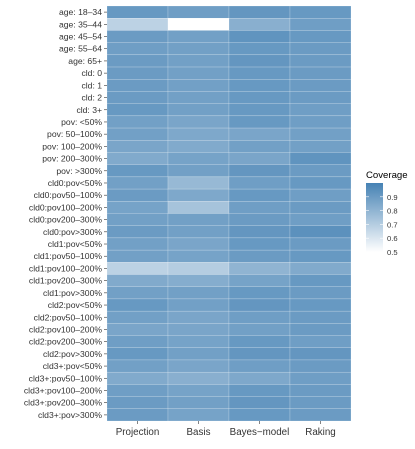 The width and height of the screenshot is (415, 449). What do you see at coordinates (66, 378) in the screenshot?
I see `y-tick-label: cld3+:pov50–100%` at bounding box center [66, 378].